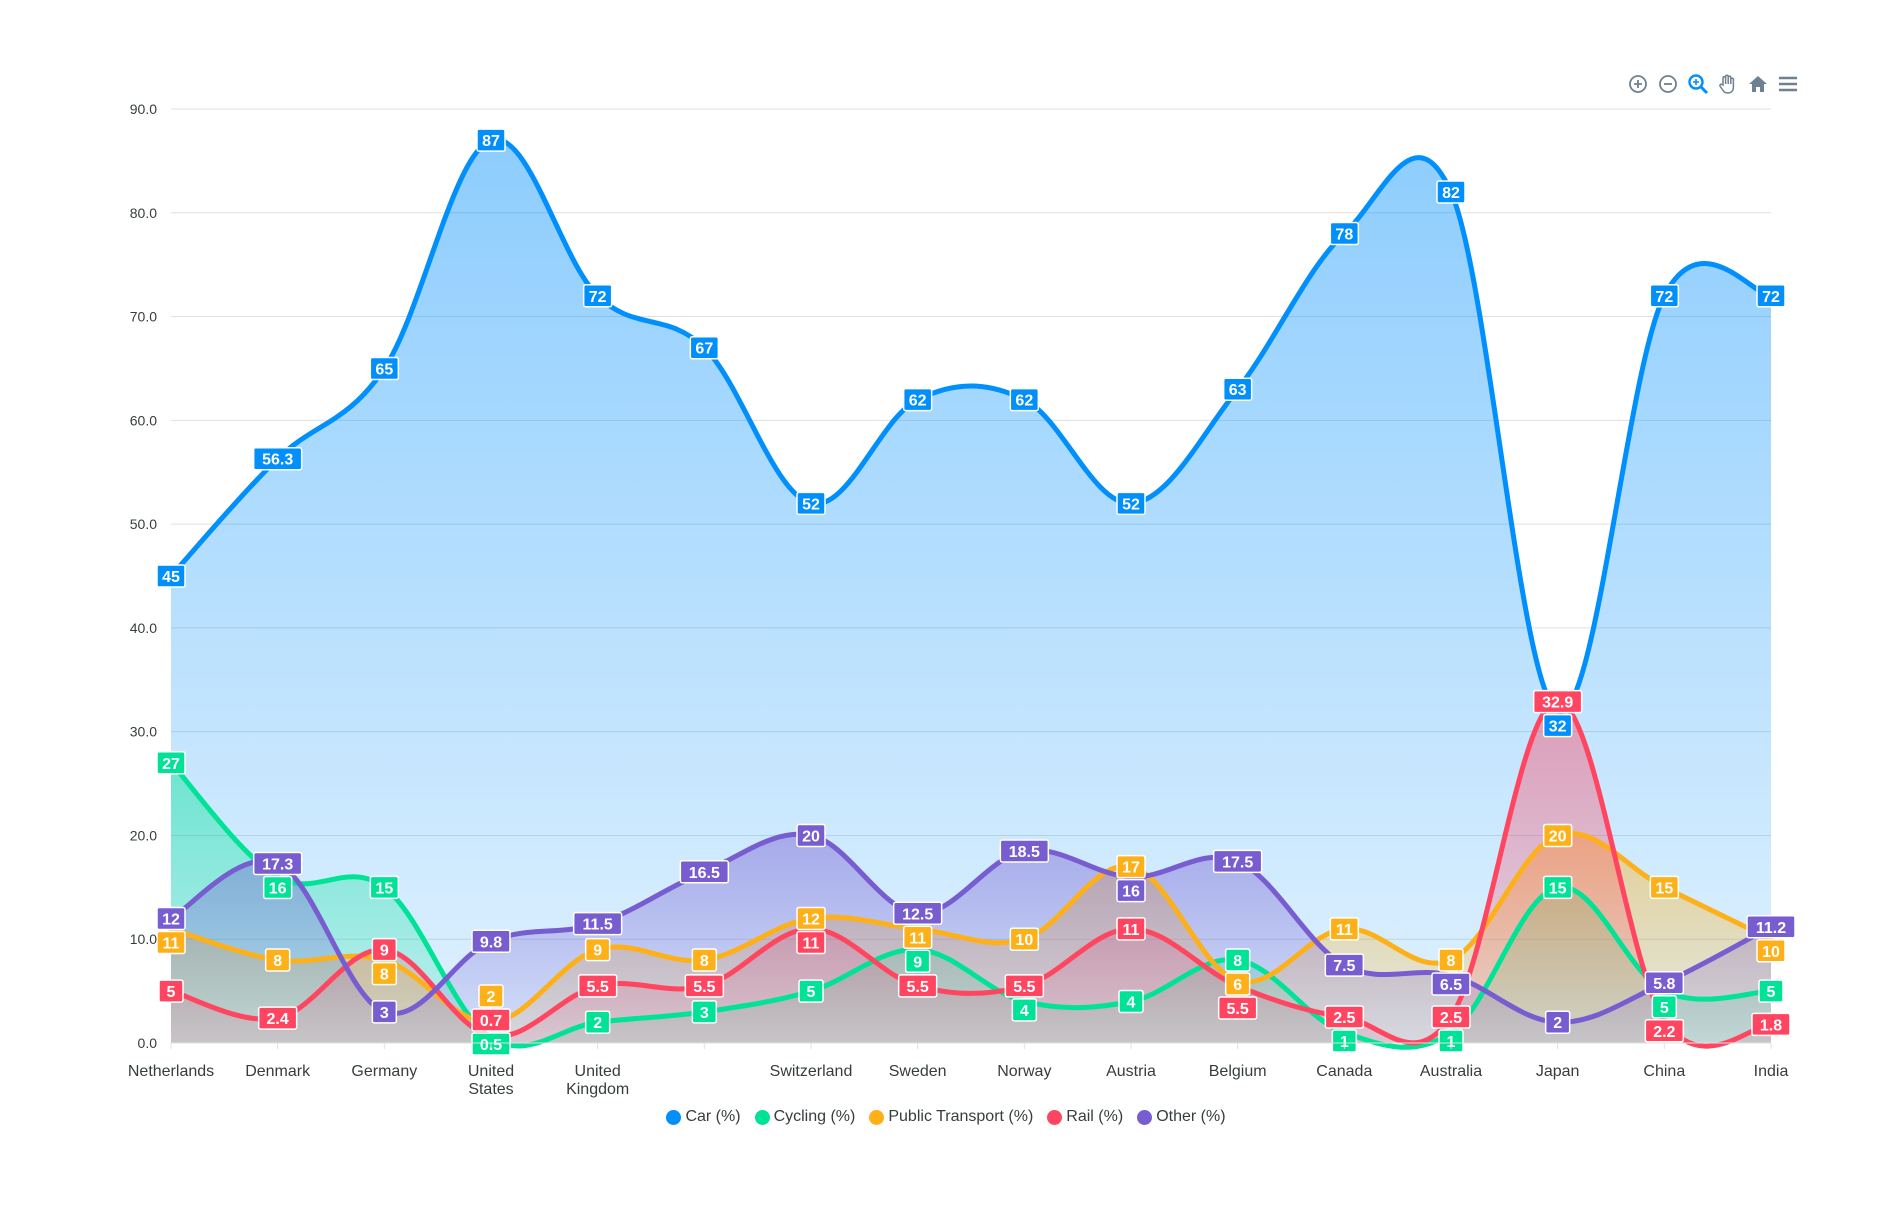 The height and width of the screenshot is (1215, 1892). What do you see at coordinates (1788, 84) in the screenshot?
I see `menu-icon` at bounding box center [1788, 84].